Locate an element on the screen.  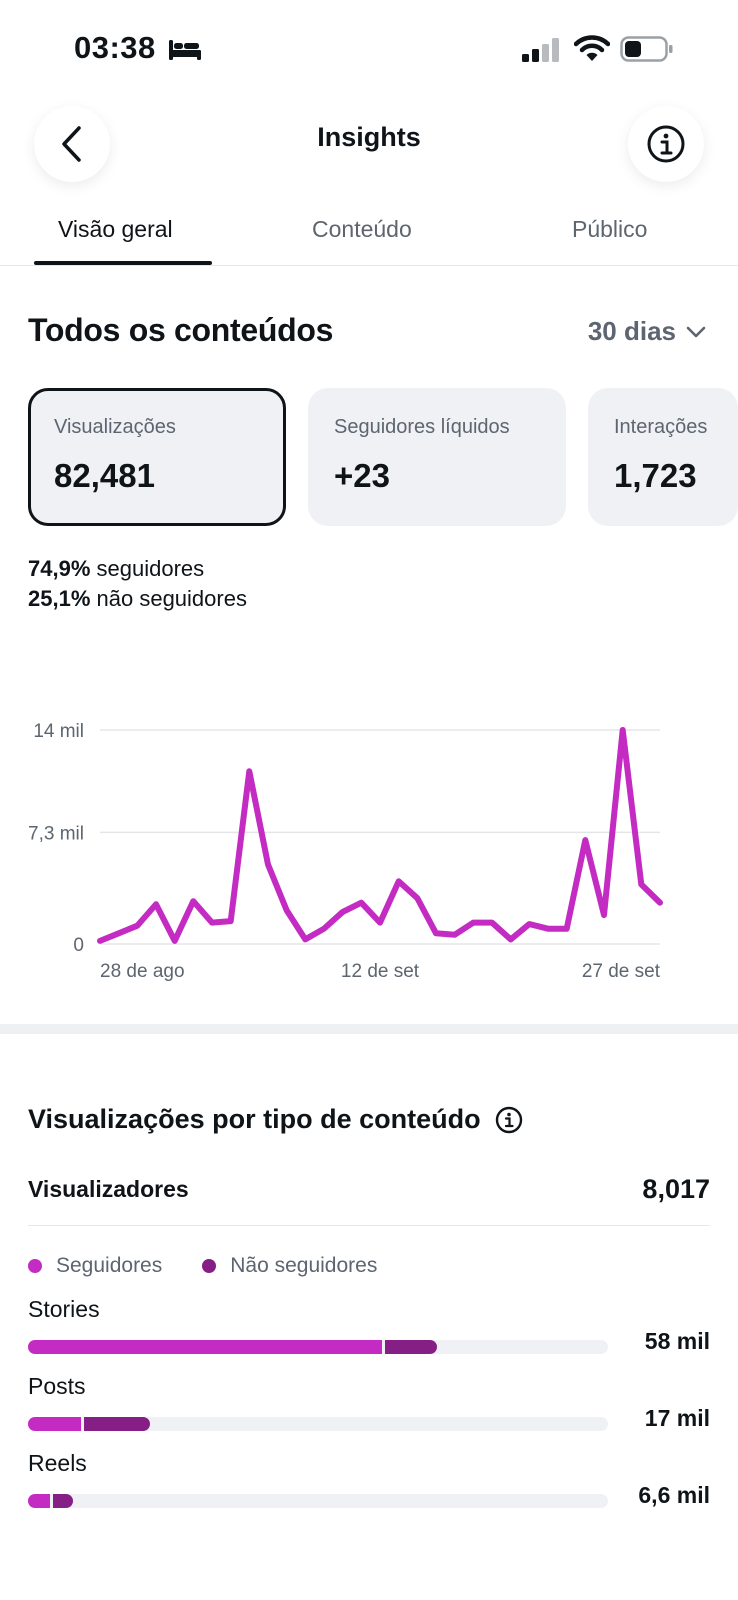
page-title: Insights is located at coordinates (369, 137).